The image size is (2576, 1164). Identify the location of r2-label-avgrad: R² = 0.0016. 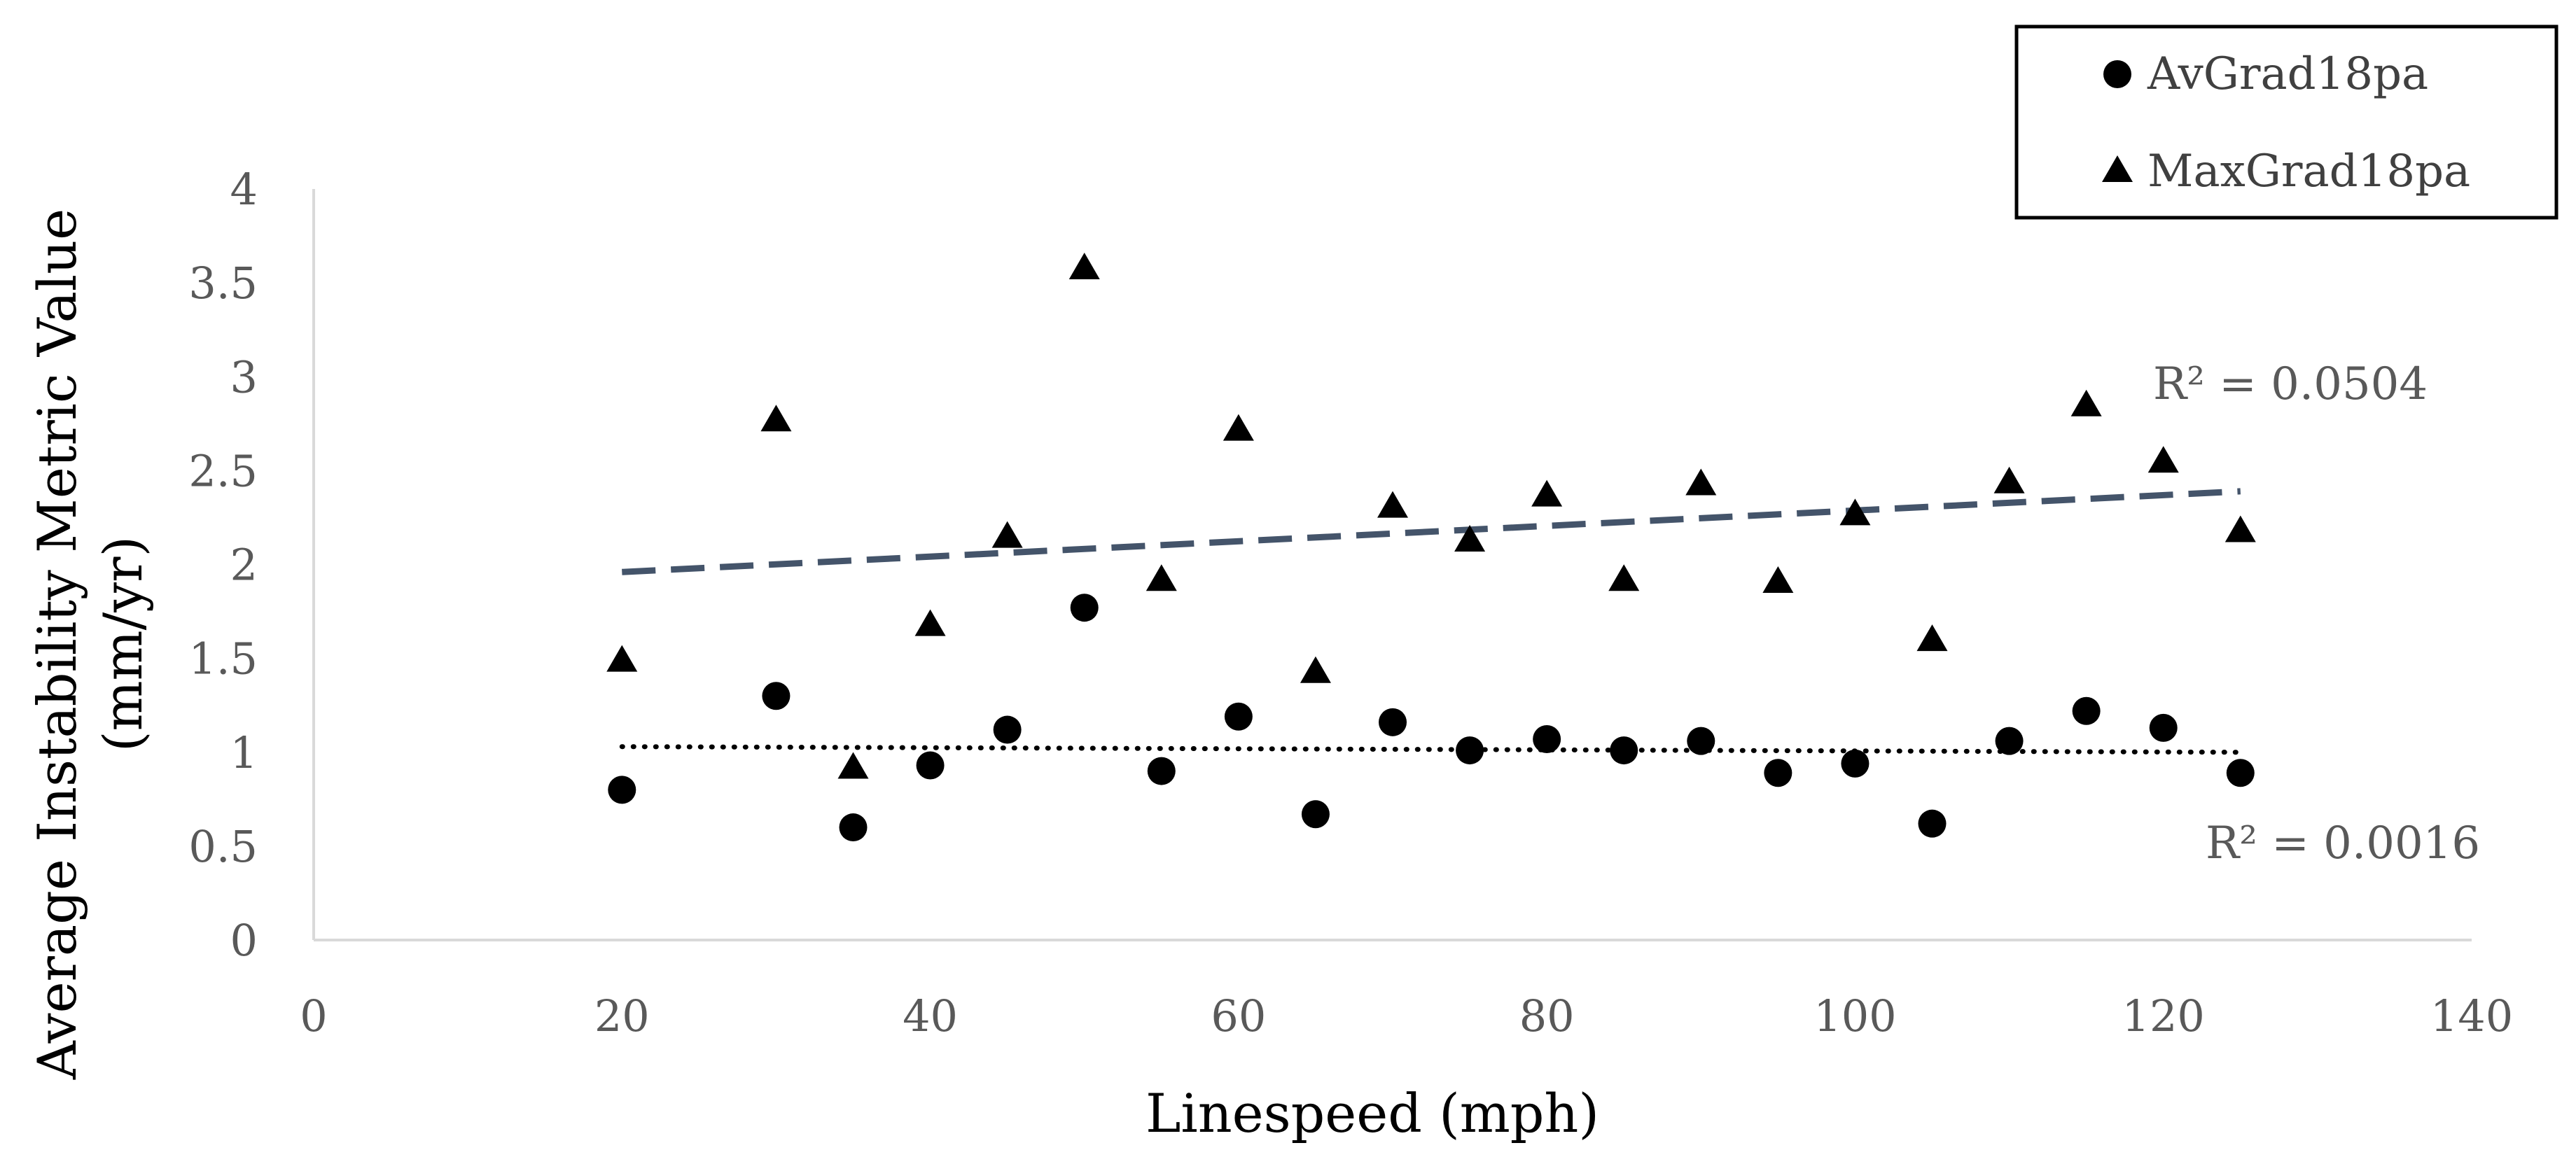
(2343, 843).